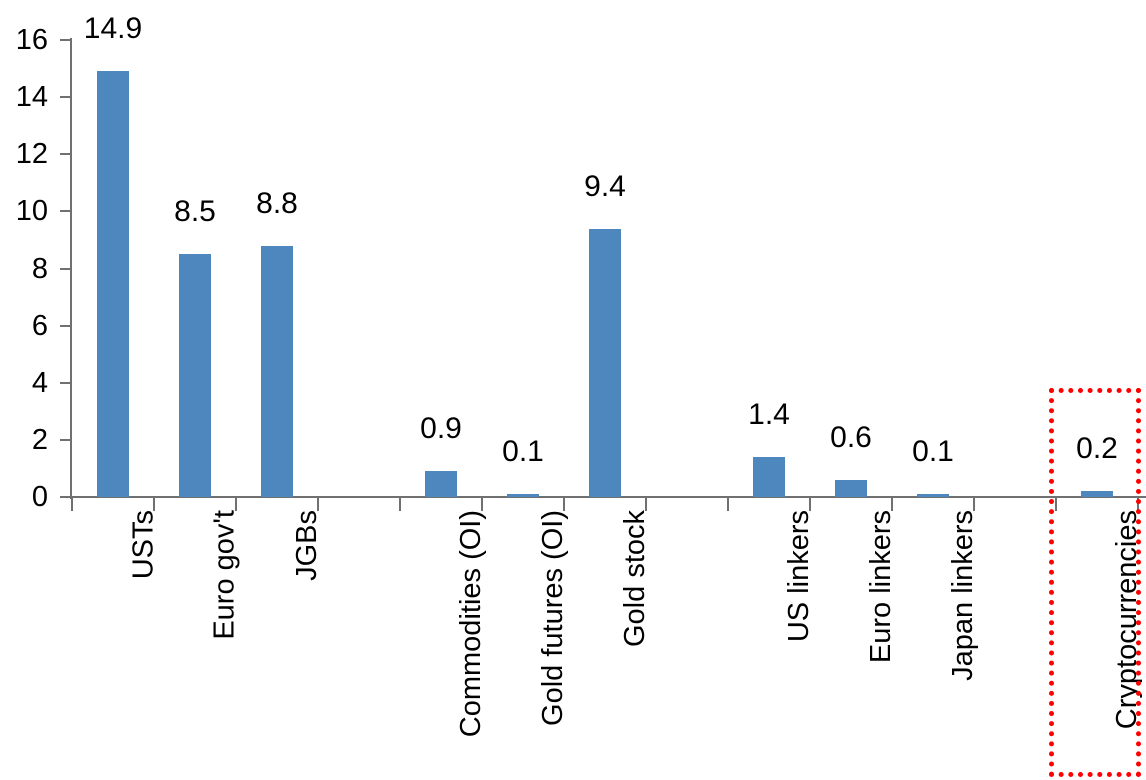 The image size is (1146, 780). Describe the element at coordinates (277, 203) in the screenshot. I see `bar-value-label: 8.8` at that location.